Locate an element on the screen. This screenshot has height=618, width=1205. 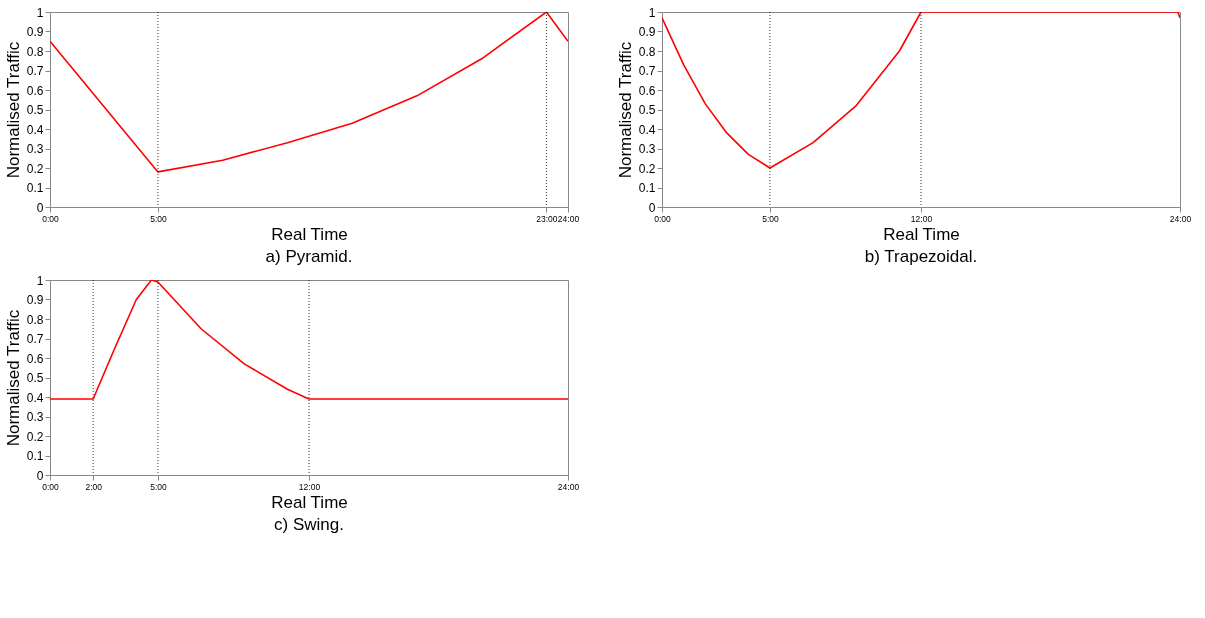
x-tick-label: 2:00 is located at coordinates (94, 486).